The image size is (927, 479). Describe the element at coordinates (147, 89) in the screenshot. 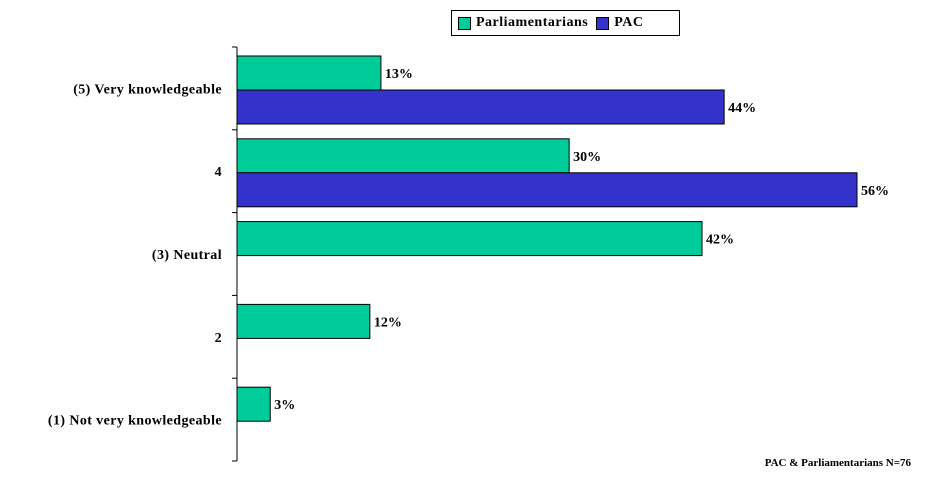

I see `category-label: (5) Very knowledgeable` at that location.